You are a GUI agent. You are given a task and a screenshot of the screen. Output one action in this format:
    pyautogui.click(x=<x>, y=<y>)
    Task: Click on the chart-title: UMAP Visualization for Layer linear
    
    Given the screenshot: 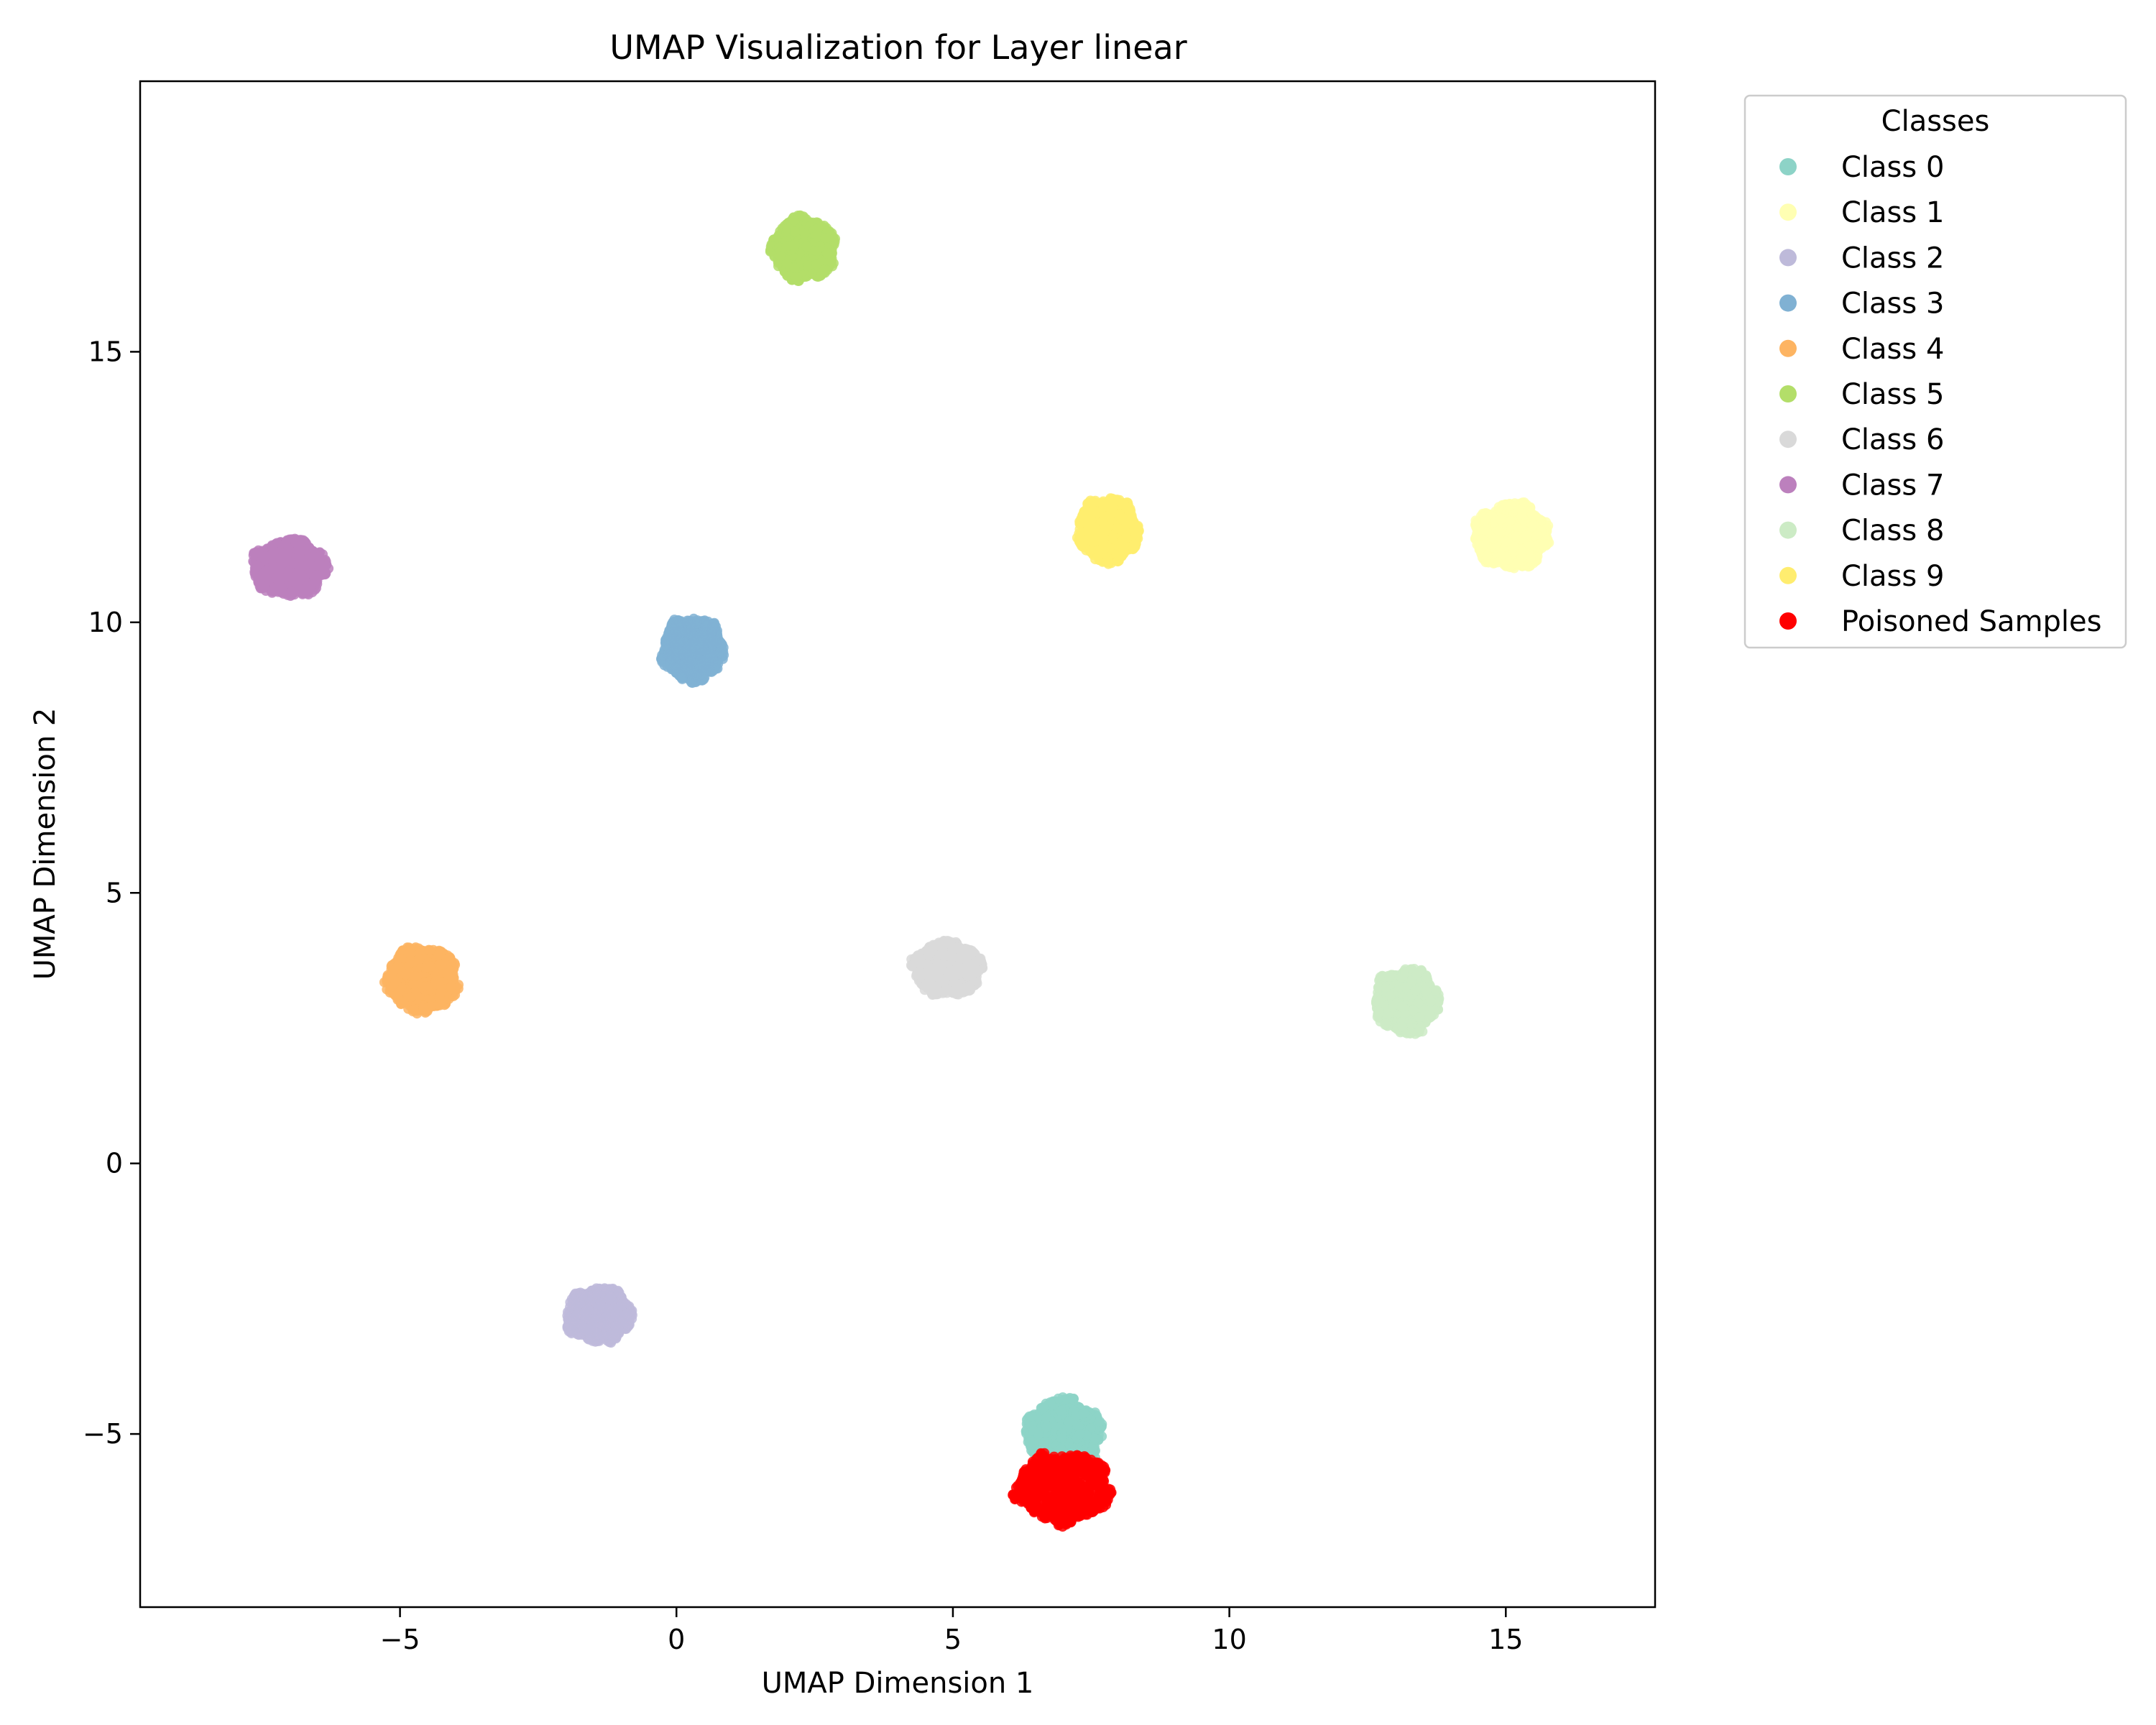 What is the action you would take?
    pyautogui.click(x=898, y=47)
    